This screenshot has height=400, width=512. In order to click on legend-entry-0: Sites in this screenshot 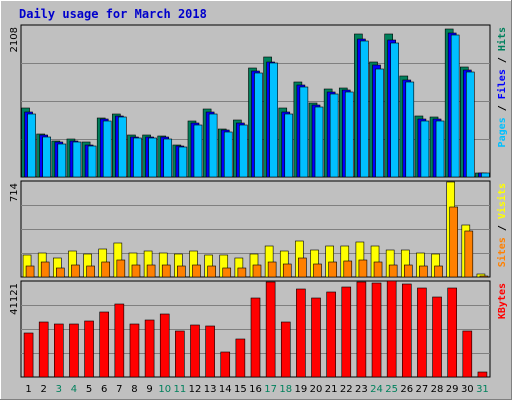, I will do `click(502, 252)`.